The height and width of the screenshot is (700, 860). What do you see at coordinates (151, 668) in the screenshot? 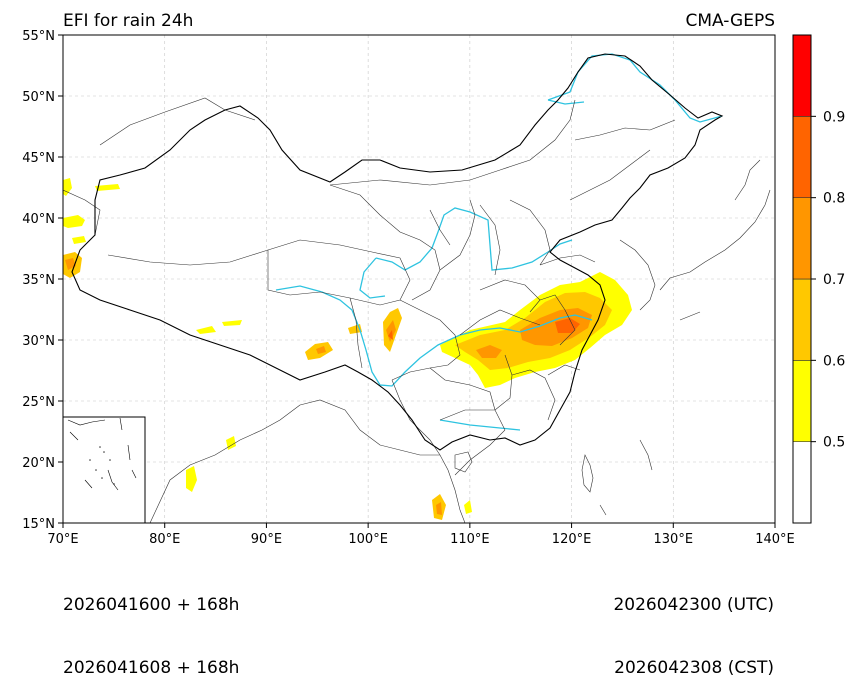
I see `init-time-cst: 2026041608 + 168h` at bounding box center [151, 668].